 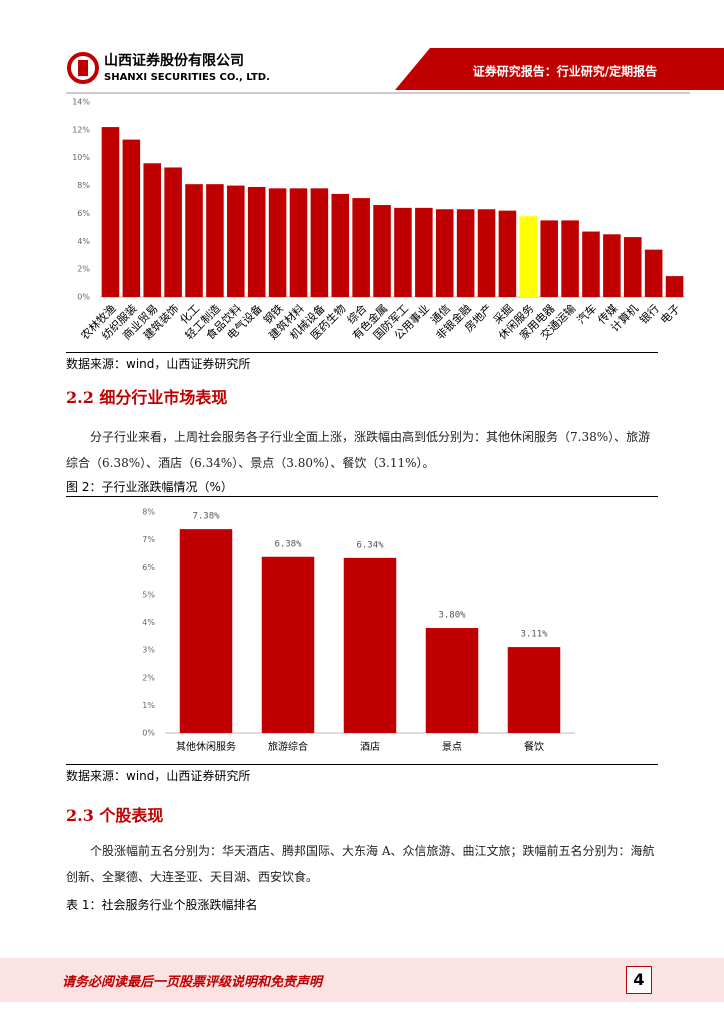 What do you see at coordinates (565, 71) in the screenshot?
I see `report-type: 证券研究报告：行业研究/定期报告` at bounding box center [565, 71].